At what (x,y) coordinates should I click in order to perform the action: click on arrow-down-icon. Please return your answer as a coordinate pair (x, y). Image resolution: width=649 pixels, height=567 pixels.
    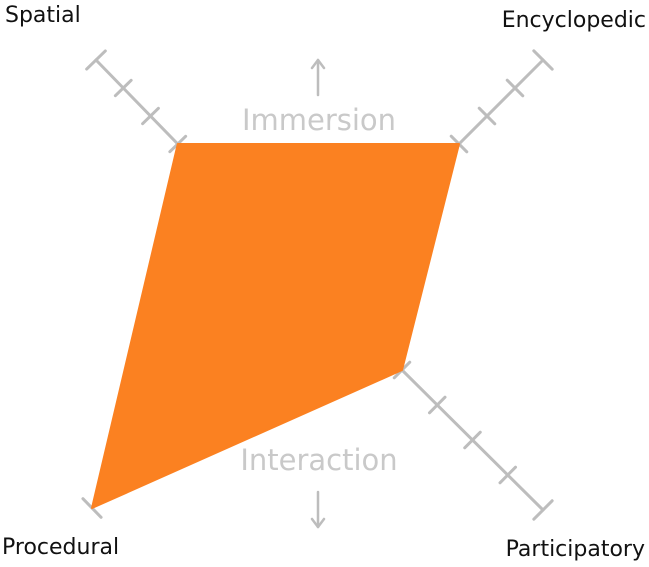
    Looking at the image, I should click on (318, 509).